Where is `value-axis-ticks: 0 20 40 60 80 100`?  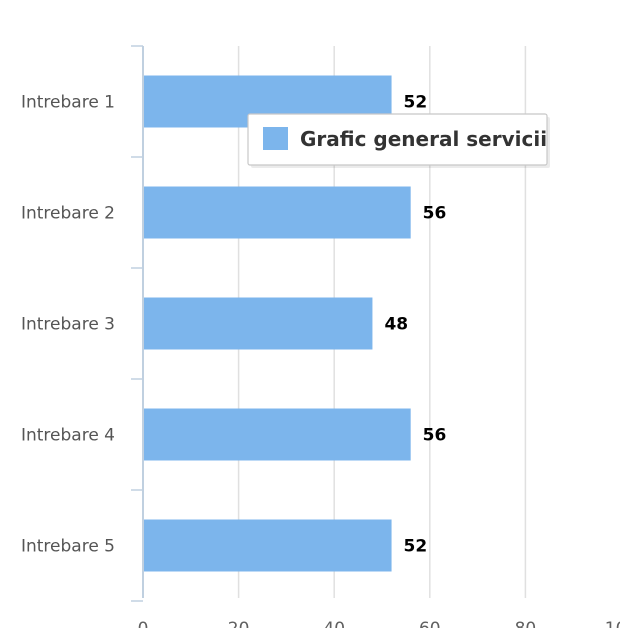
value-axis-ticks: 0 20 40 60 80 100 is located at coordinates (379, 623).